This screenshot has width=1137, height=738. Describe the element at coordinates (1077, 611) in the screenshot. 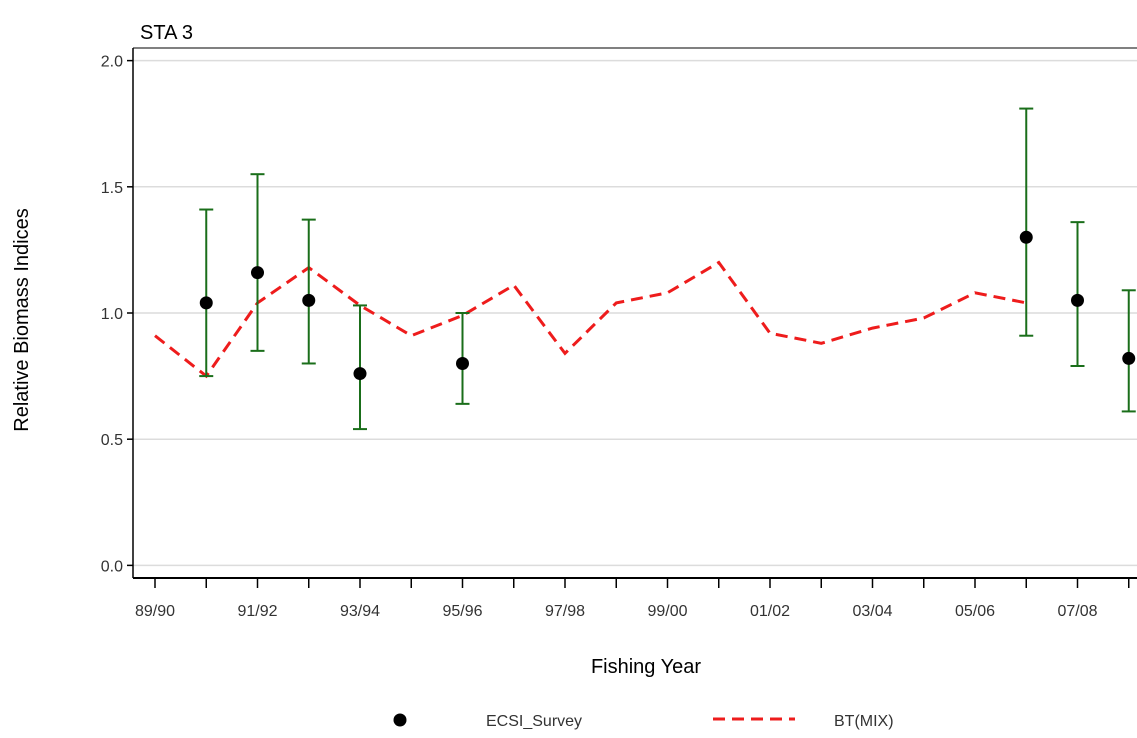

I see `x-tick-label: 07/08` at that location.